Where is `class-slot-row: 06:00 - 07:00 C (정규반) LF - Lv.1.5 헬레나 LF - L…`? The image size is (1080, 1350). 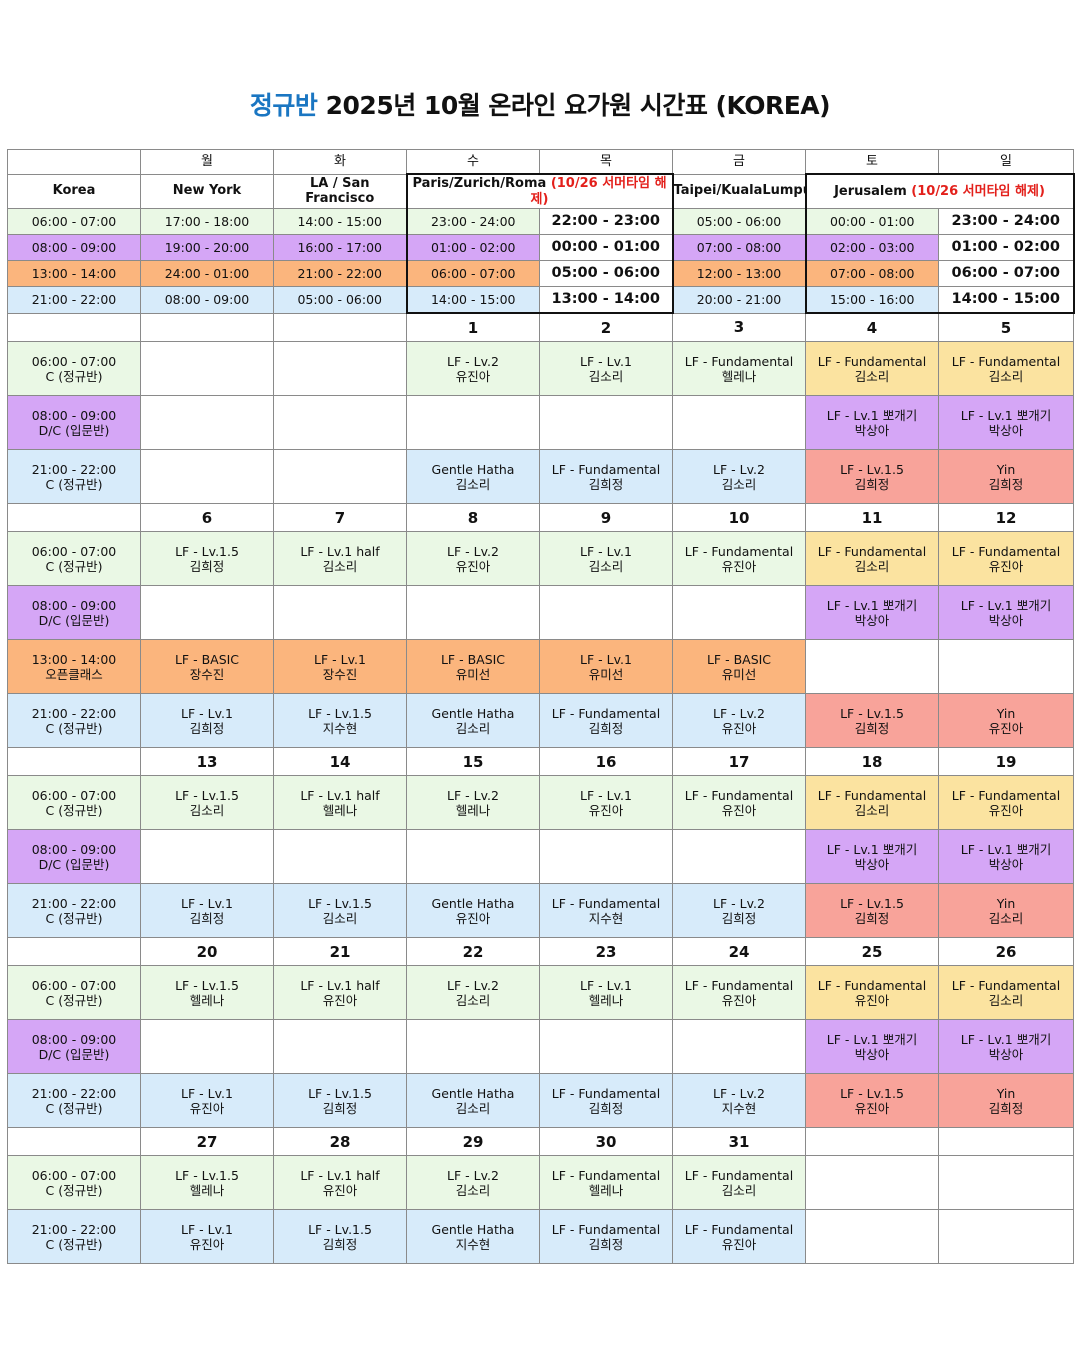 class-slot-row: 06:00 - 07:00 C (정규반) LF - Lv.1.5 헬레나 LF - L… is located at coordinates (540, 992).